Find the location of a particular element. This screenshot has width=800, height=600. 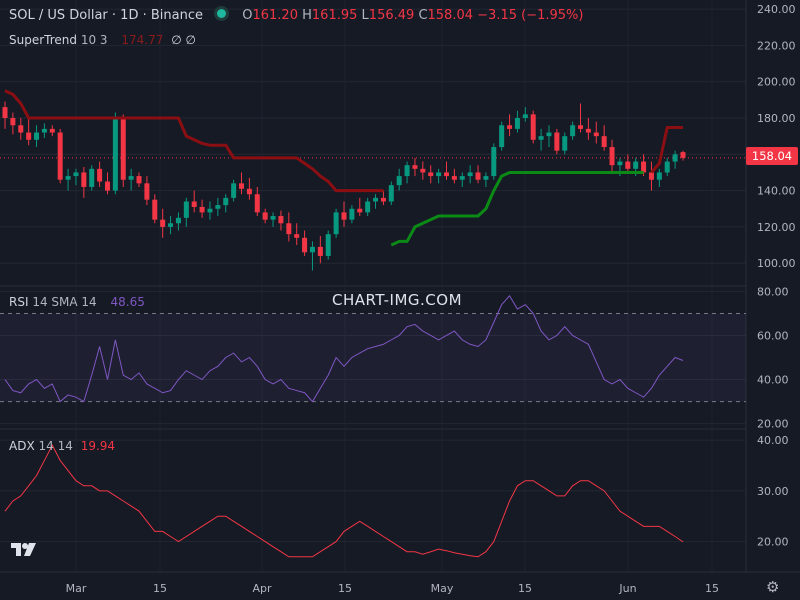

adx-name: ADX is located at coordinates (22, 446).